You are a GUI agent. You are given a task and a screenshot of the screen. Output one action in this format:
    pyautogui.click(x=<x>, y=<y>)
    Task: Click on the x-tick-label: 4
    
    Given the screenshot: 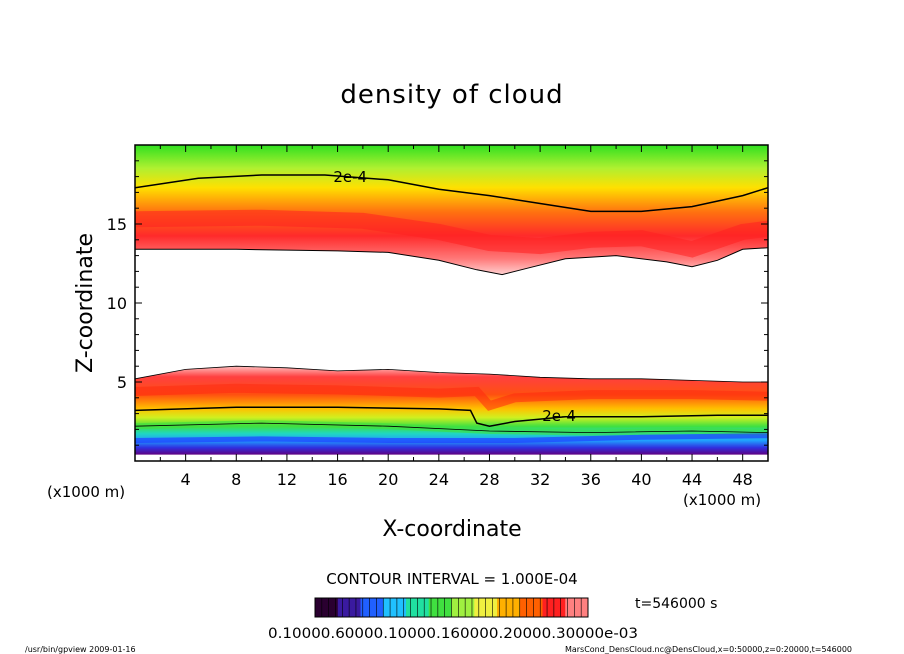 What is the action you would take?
    pyautogui.click(x=186, y=479)
    